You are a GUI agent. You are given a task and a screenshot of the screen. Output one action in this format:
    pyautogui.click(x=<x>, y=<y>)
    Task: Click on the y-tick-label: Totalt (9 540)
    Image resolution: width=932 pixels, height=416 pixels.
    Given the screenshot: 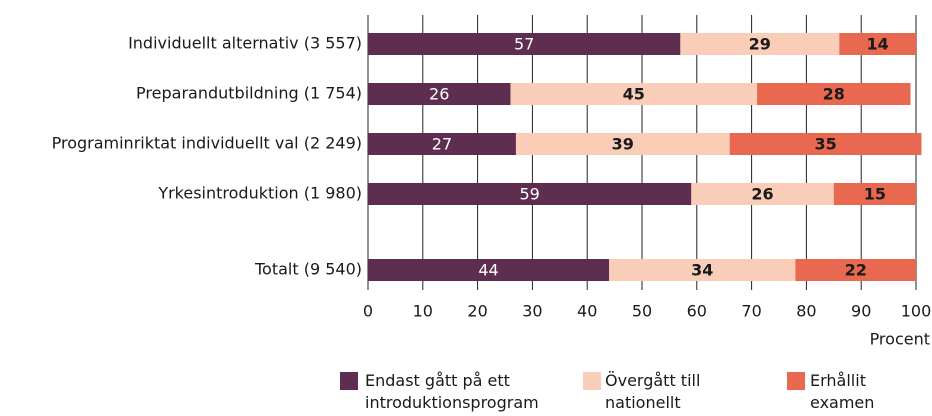 What is the action you would take?
    pyautogui.click(x=308, y=269)
    